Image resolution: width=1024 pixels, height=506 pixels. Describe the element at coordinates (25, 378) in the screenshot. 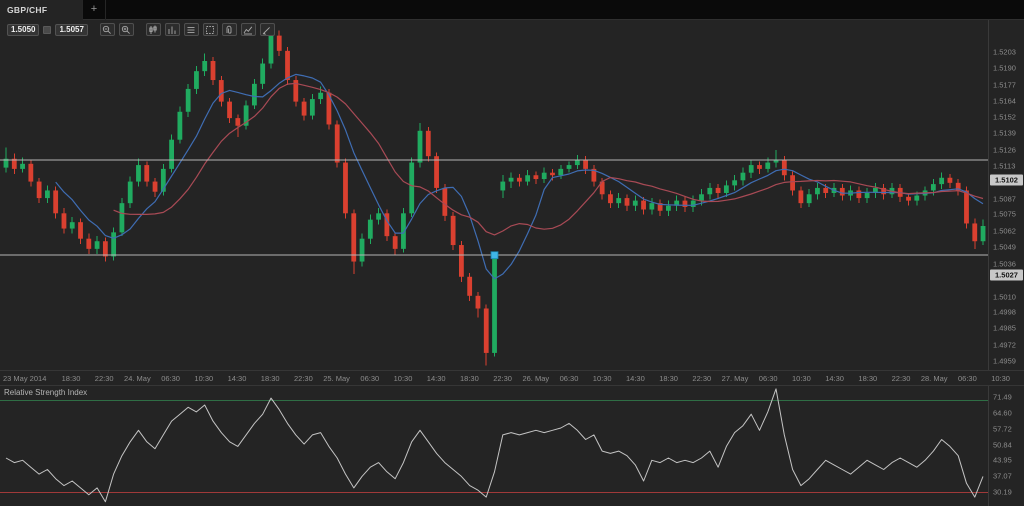

I see `time-tick-label: 23 May 2014` at that location.